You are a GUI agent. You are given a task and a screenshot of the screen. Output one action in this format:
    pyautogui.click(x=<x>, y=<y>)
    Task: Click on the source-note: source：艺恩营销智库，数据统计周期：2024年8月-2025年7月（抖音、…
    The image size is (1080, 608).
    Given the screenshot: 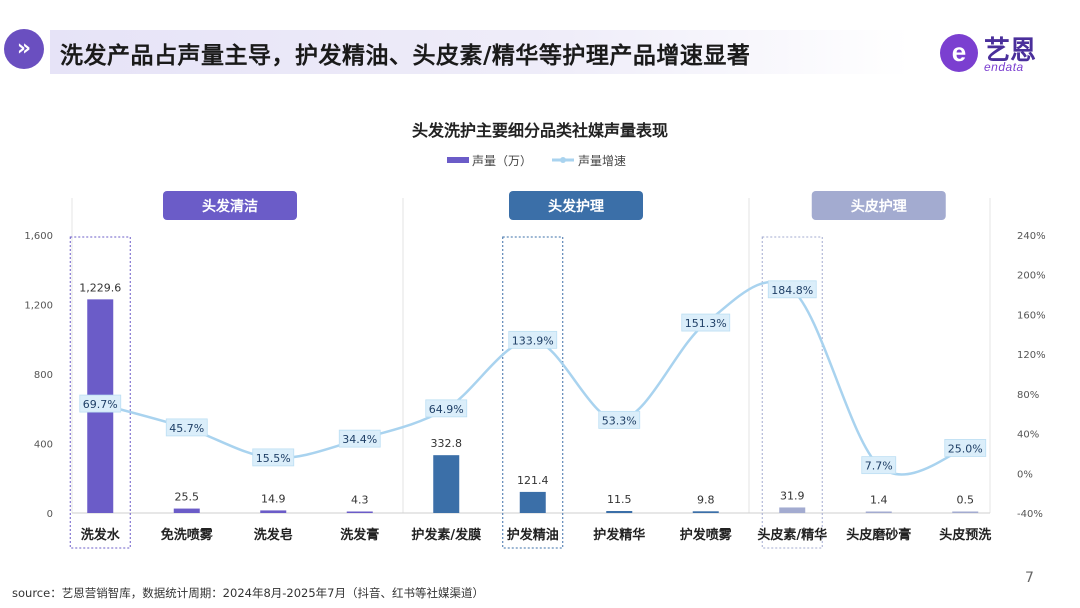 What is the action you would take?
    pyautogui.click(x=248, y=593)
    